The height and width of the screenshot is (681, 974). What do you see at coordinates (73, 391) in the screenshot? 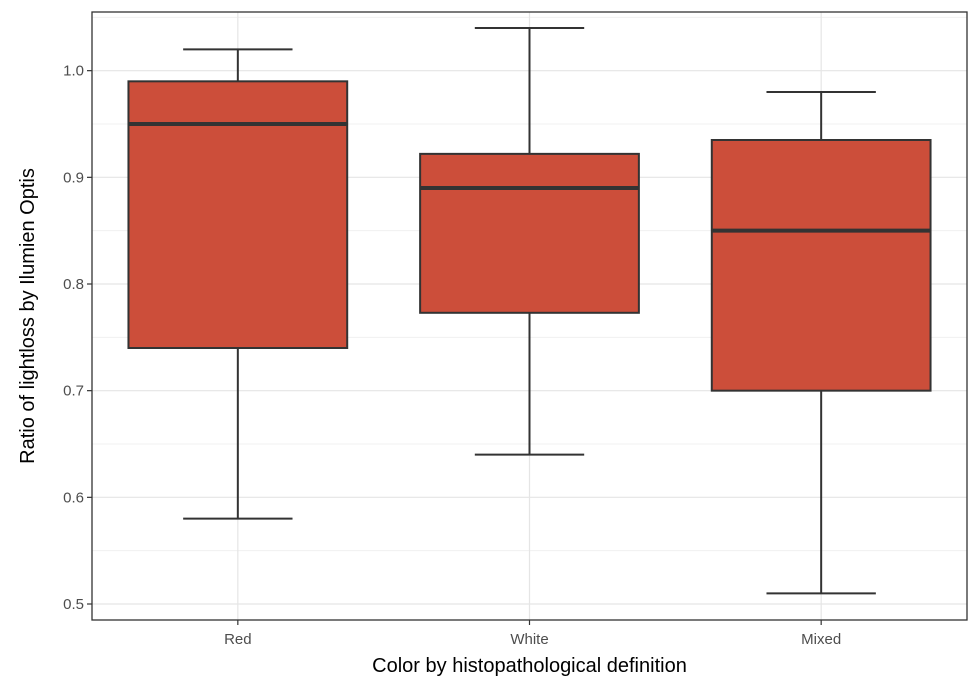
I see `y-tick-label-0.7: 0.7` at bounding box center [73, 391].